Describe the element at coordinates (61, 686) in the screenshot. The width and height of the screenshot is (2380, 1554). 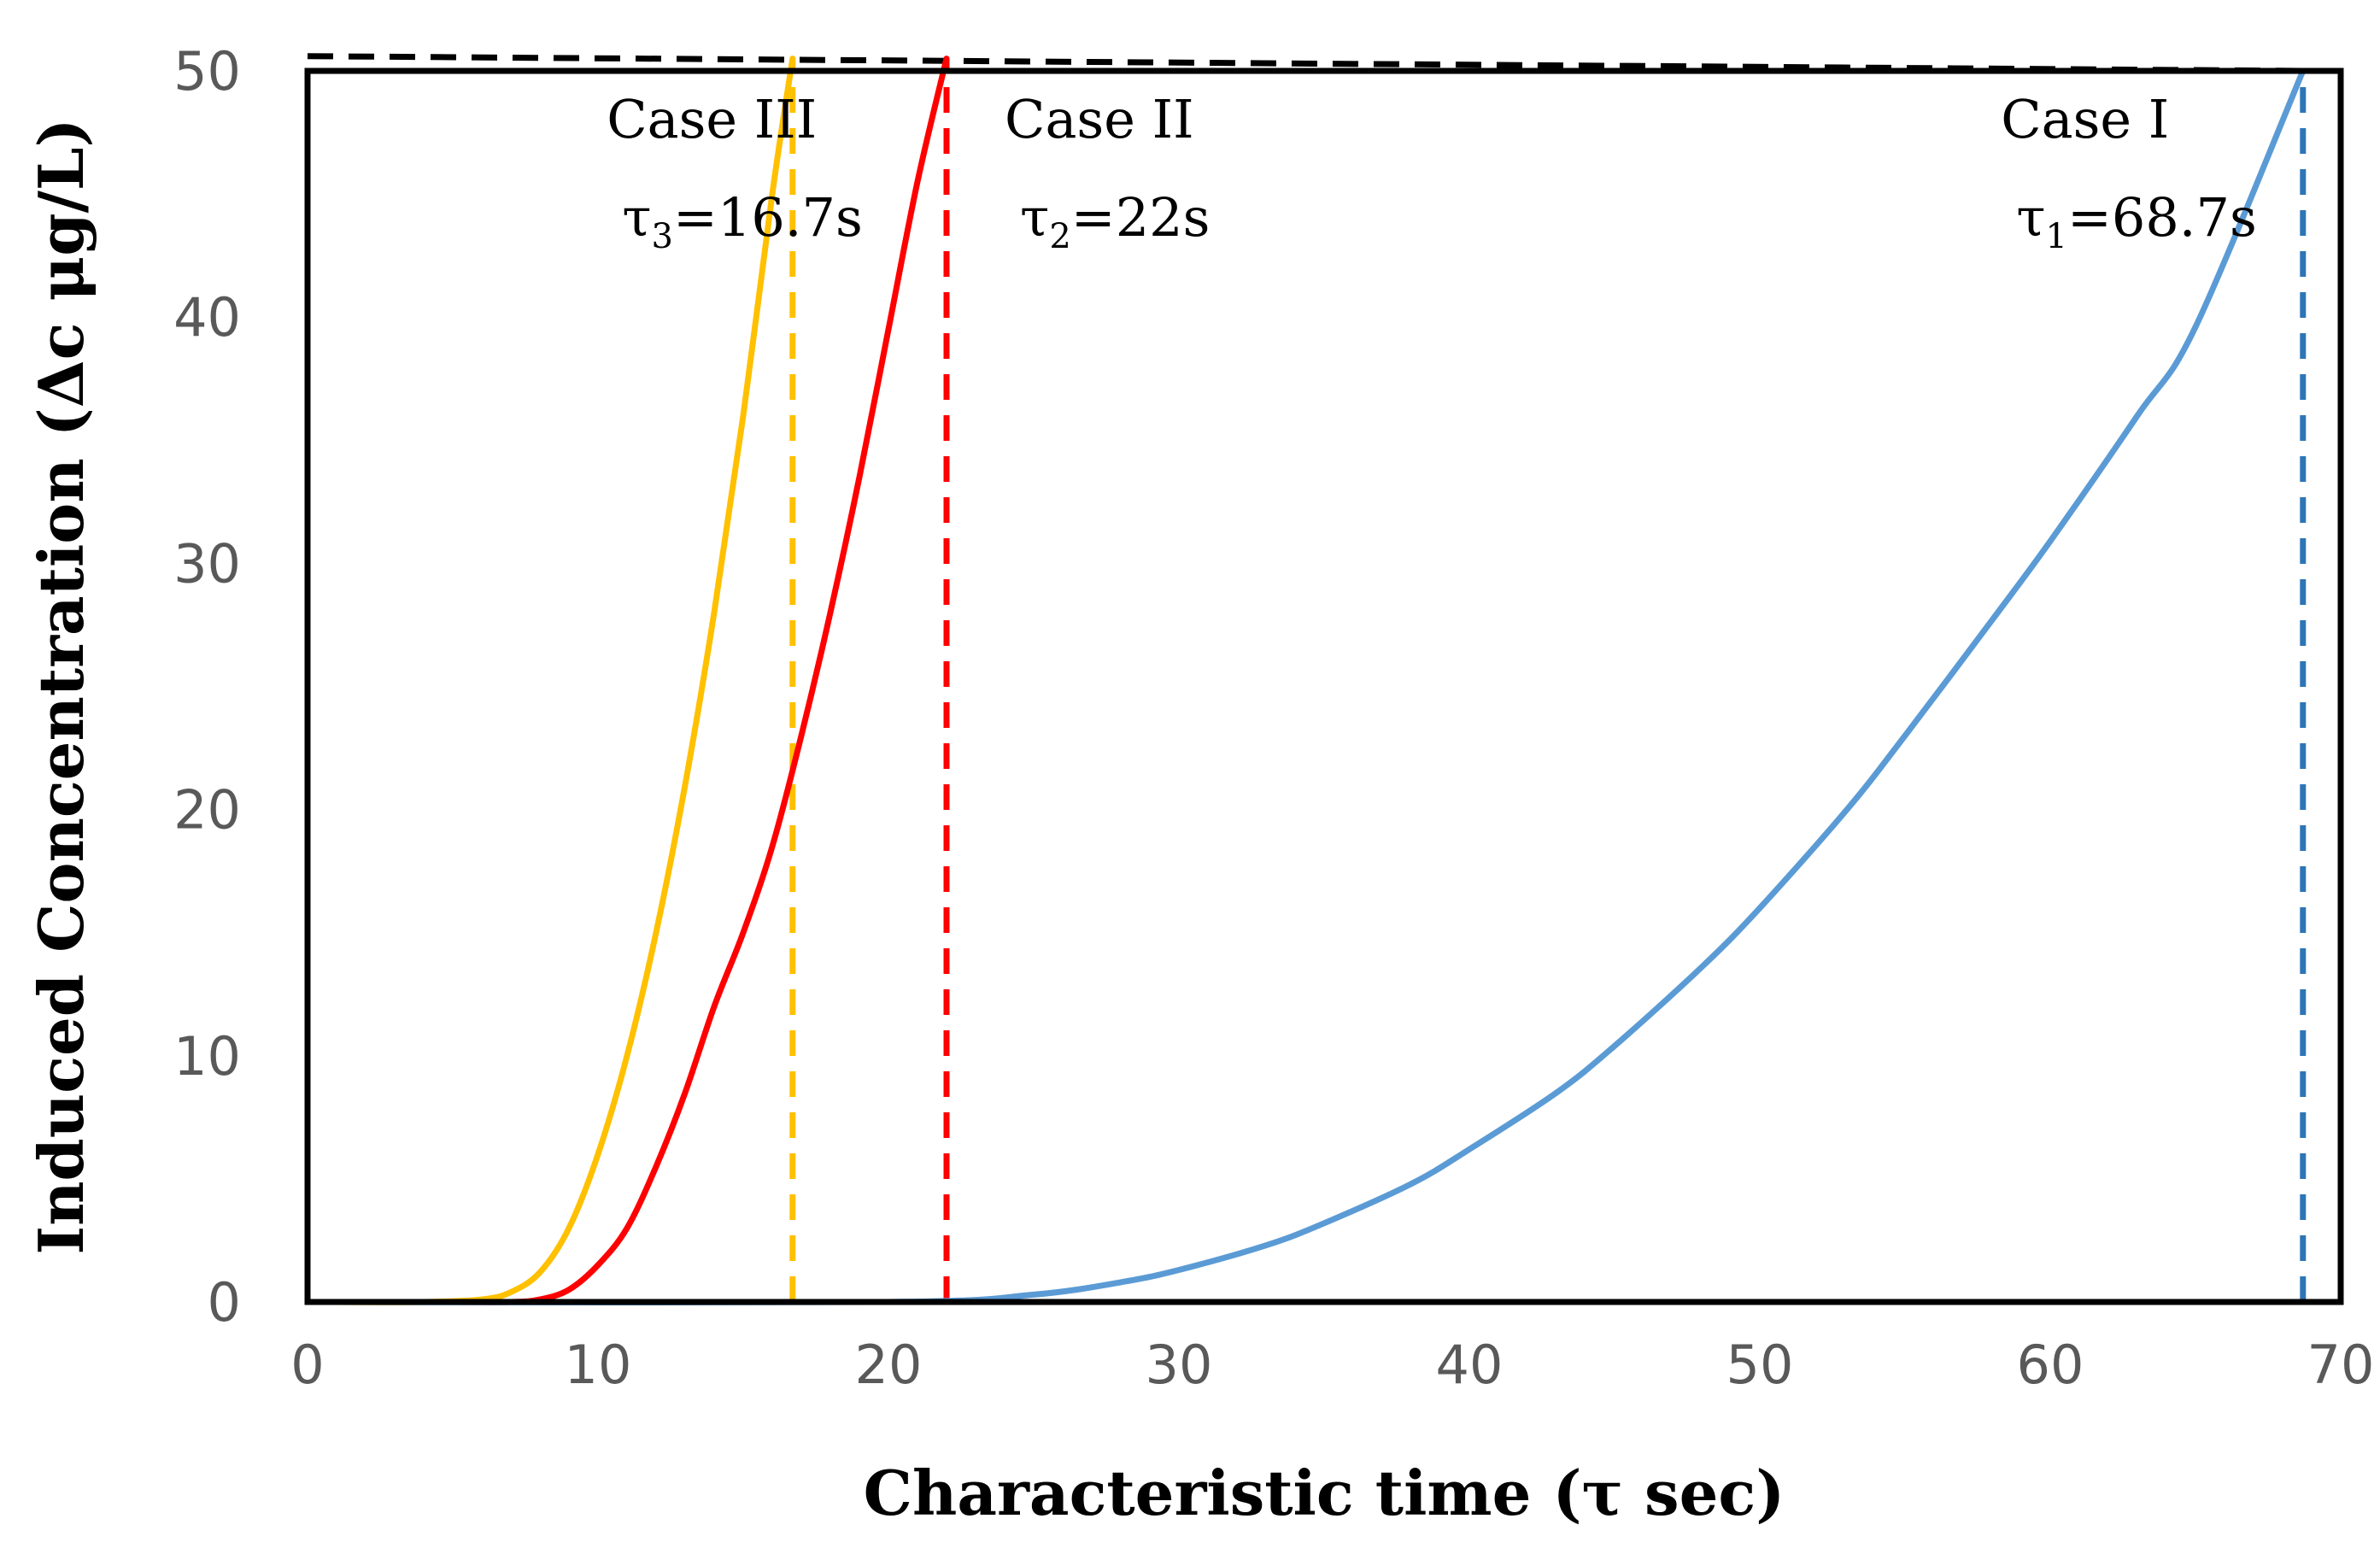
I see `y-axis-title: Induced Concentration (Δc μg/L)` at that location.